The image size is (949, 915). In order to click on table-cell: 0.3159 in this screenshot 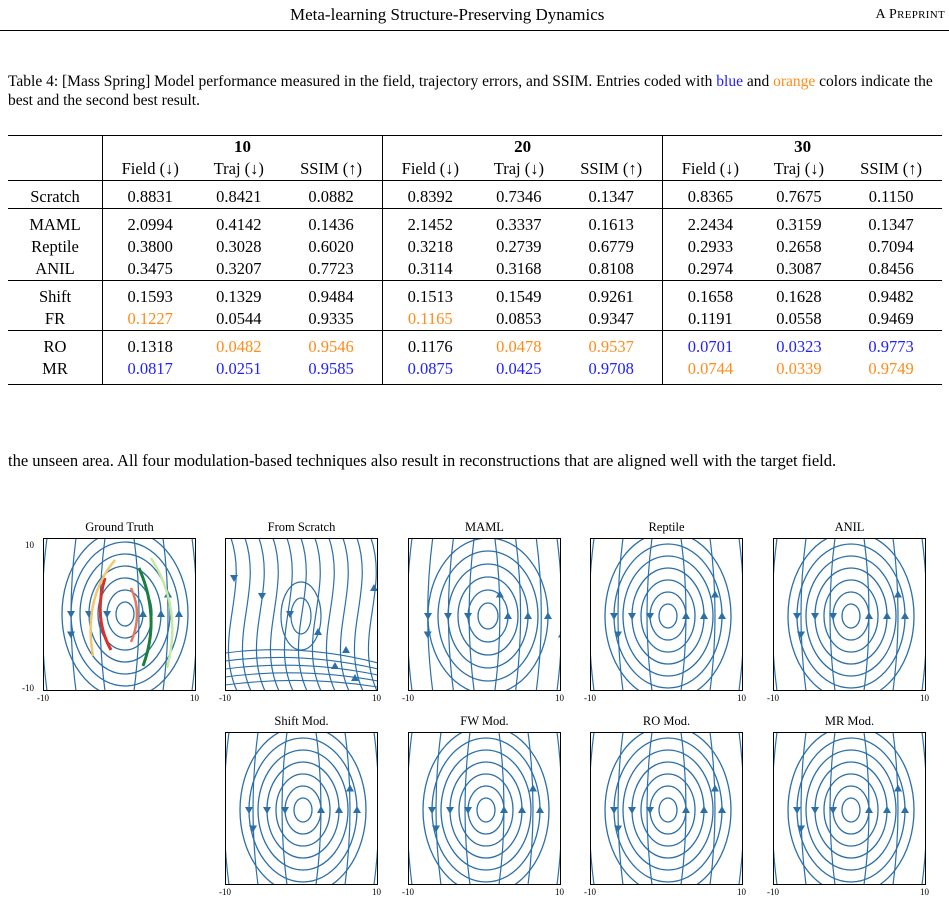, I will do `click(799, 222)`.